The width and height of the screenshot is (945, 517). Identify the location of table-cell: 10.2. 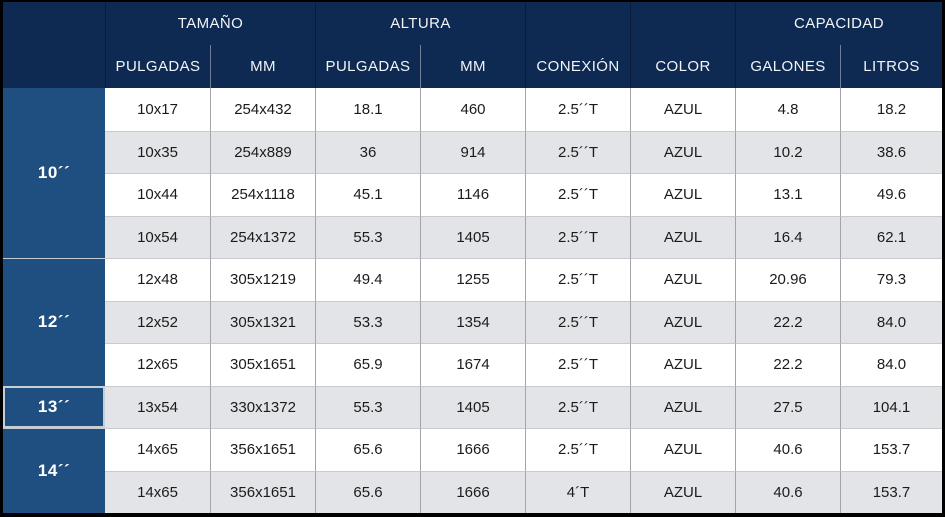
(787, 151).